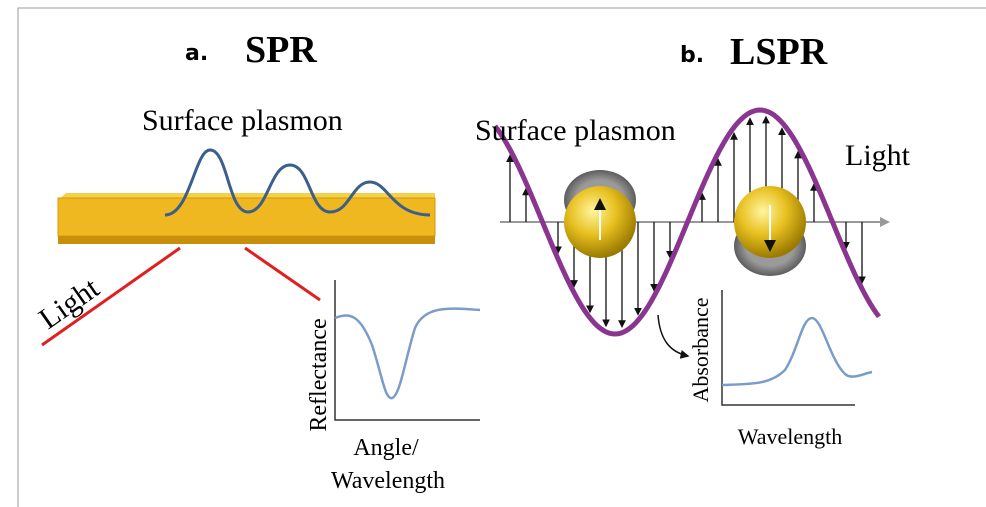 This screenshot has width=986, height=507. What do you see at coordinates (111, 296) in the screenshot?
I see `light-in` at bounding box center [111, 296].